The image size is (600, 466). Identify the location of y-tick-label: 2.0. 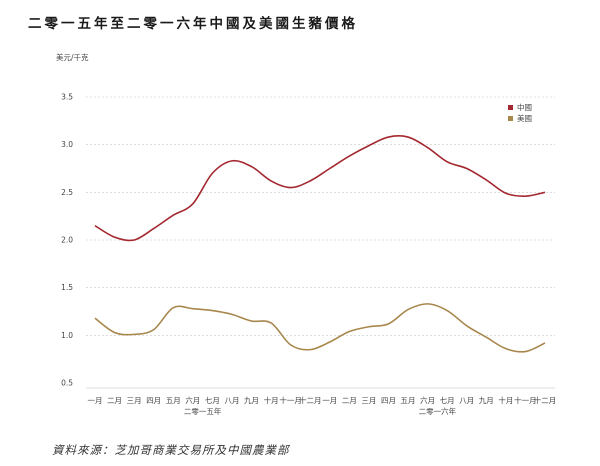
(67, 240).